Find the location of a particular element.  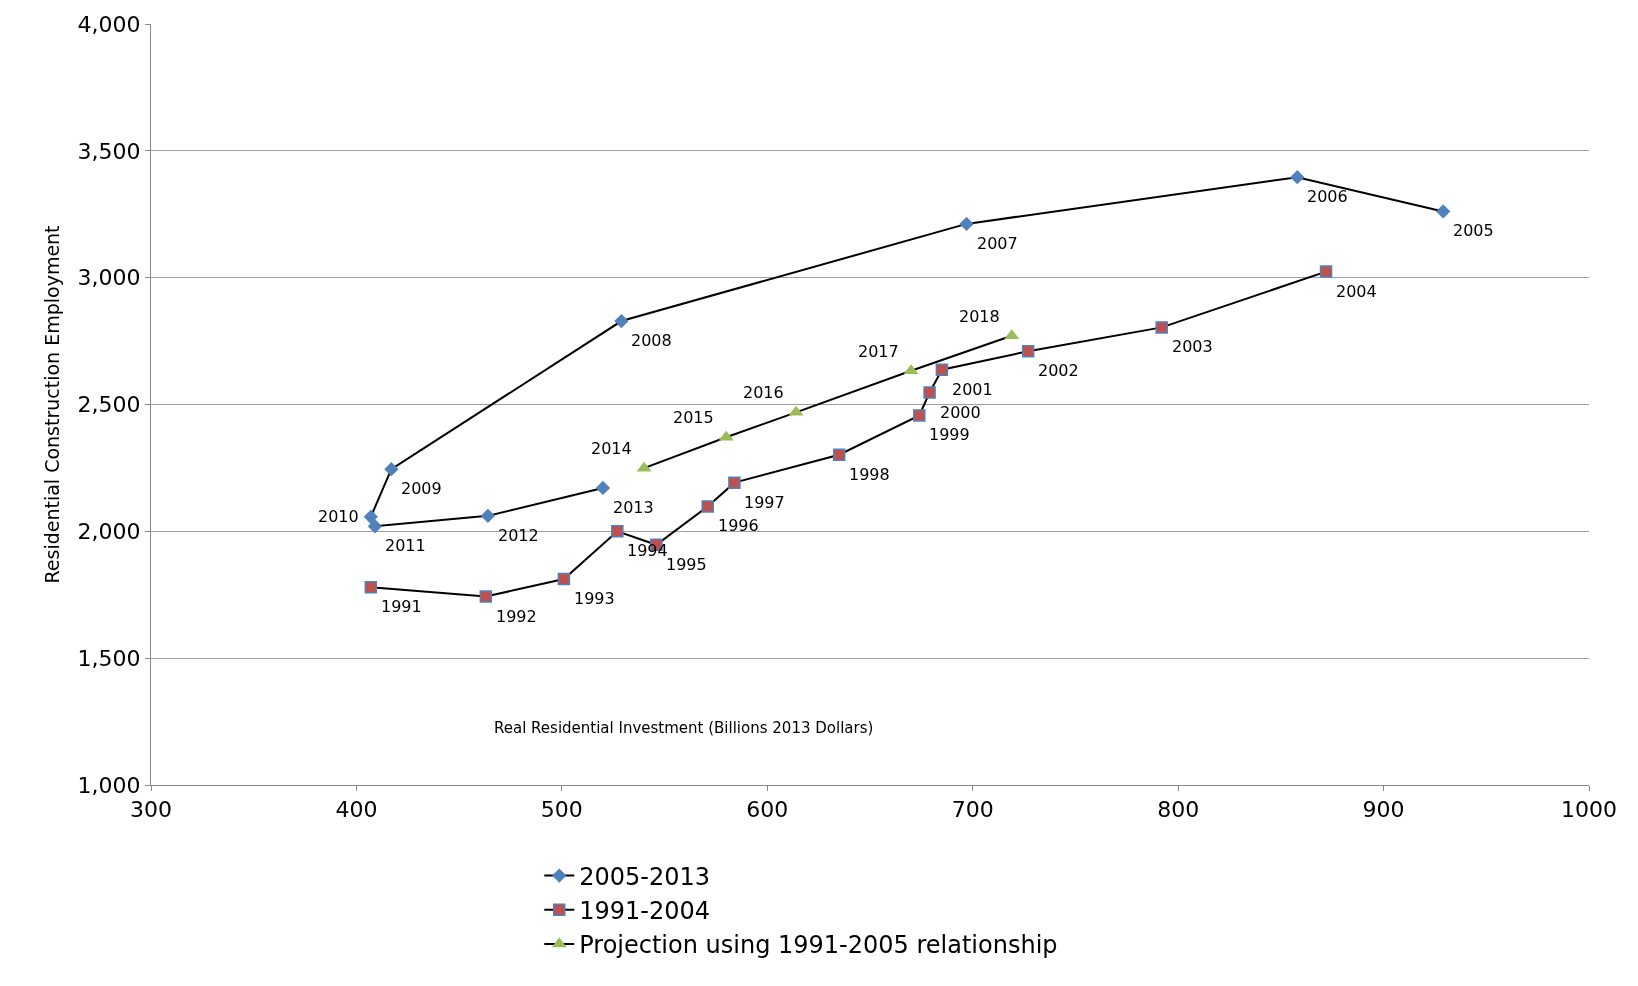

annotation: 2012 is located at coordinates (518, 535).